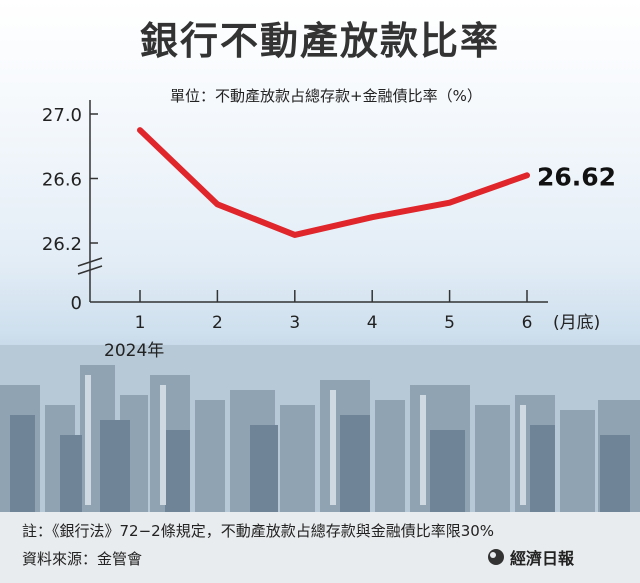 The width and height of the screenshot is (640, 583). Describe the element at coordinates (134, 350) in the screenshot. I see `year-label: 2024年` at that location.